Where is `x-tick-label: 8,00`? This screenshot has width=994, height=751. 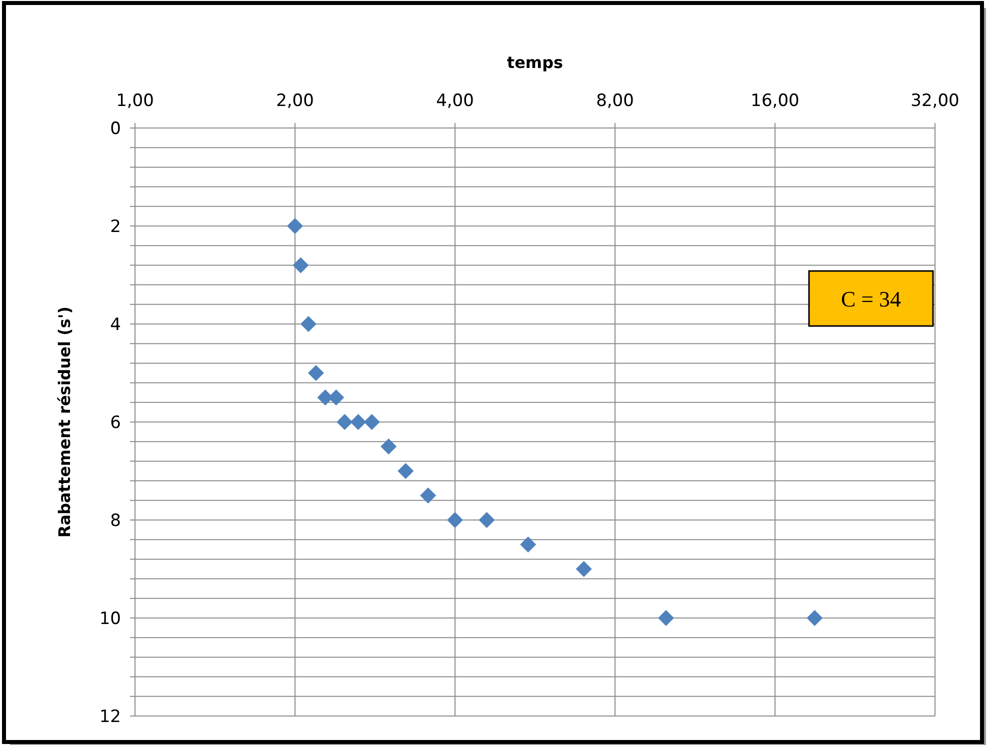
x-tick-label: 8,00 is located at coordinates (615, 101).